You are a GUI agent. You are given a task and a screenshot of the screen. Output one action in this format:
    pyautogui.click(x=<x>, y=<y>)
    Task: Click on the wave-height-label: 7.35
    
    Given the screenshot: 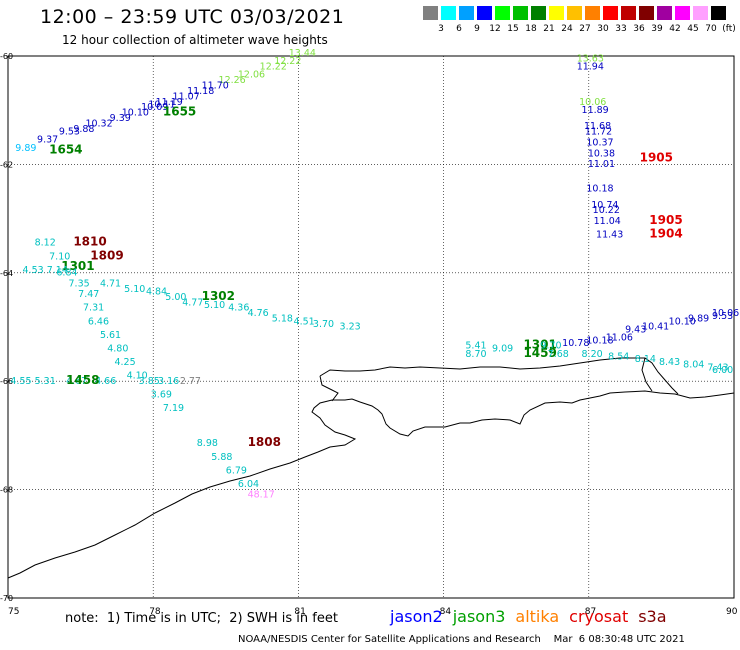 What is the action you would take?
    pyautogui.click(x=79, y=283)
    